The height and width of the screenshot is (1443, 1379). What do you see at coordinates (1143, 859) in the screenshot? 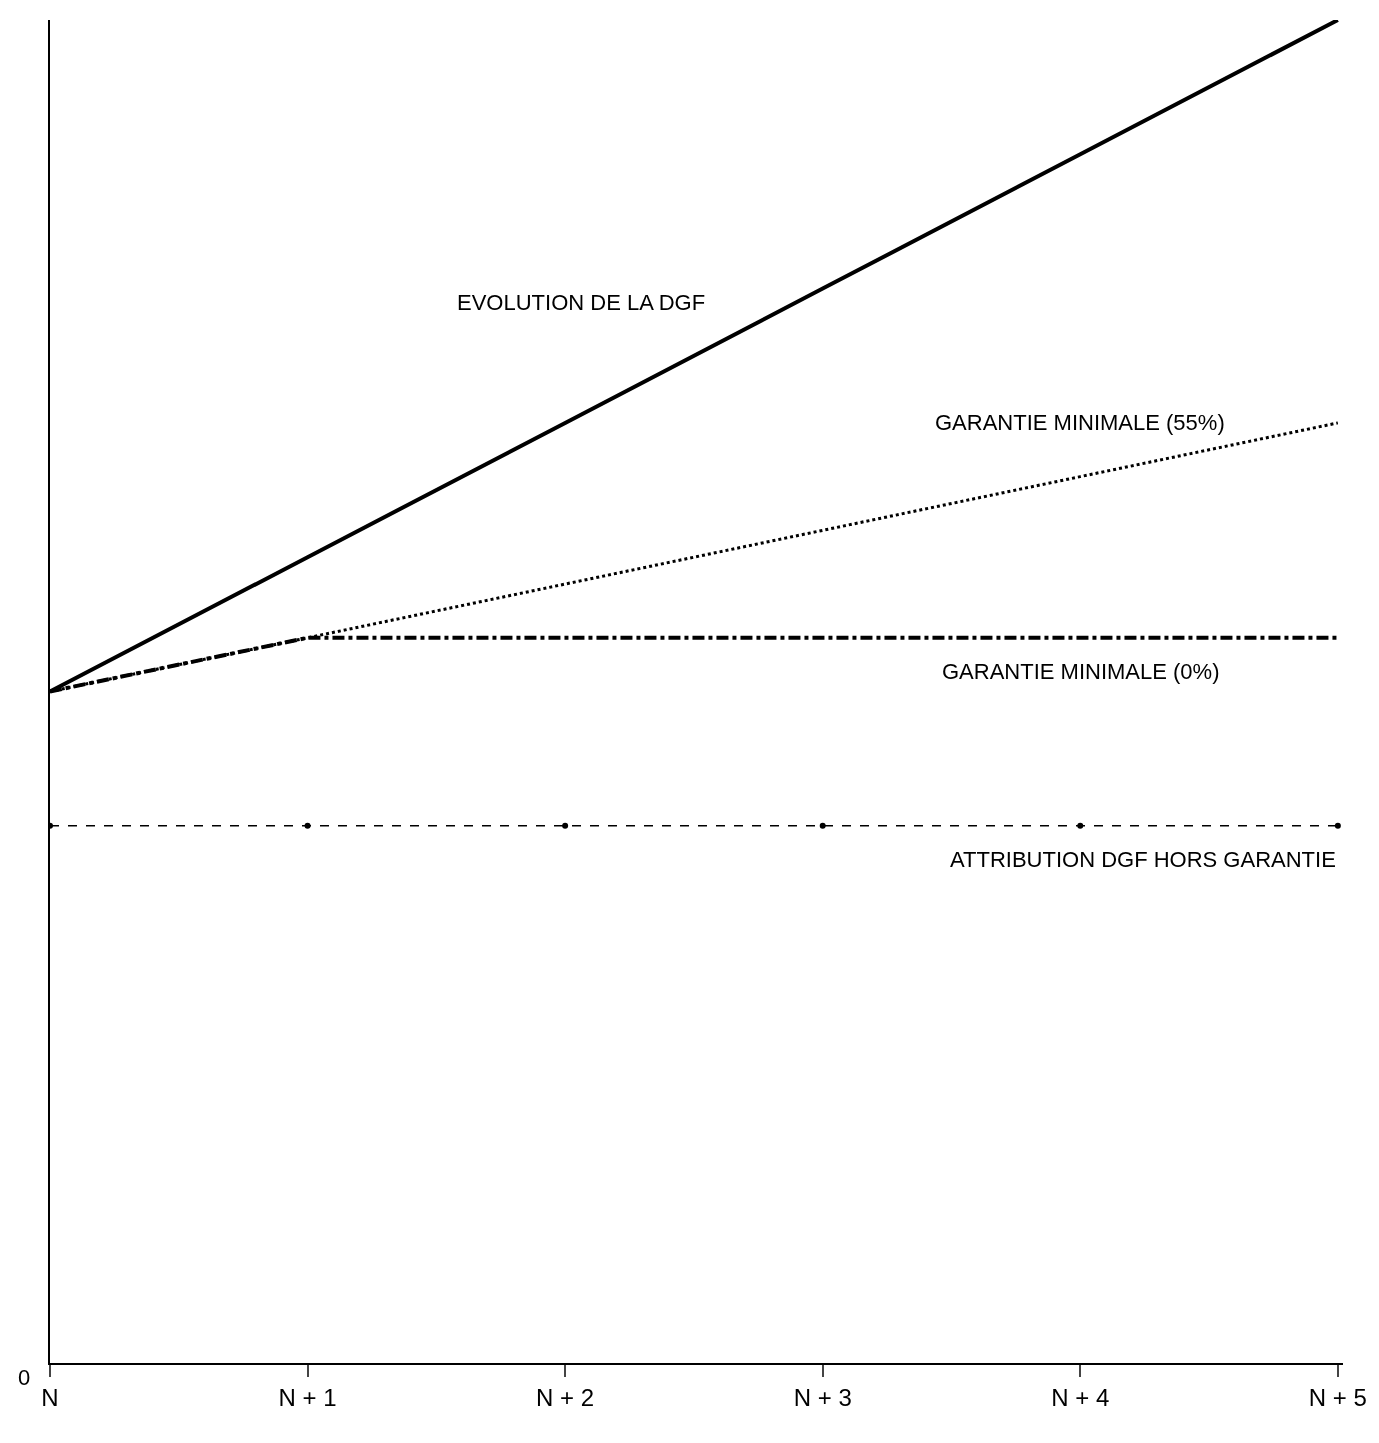
I see `series-label: ATTRIBUTION DGF HORS GARANTIE` at bounding box center [1143, 859].